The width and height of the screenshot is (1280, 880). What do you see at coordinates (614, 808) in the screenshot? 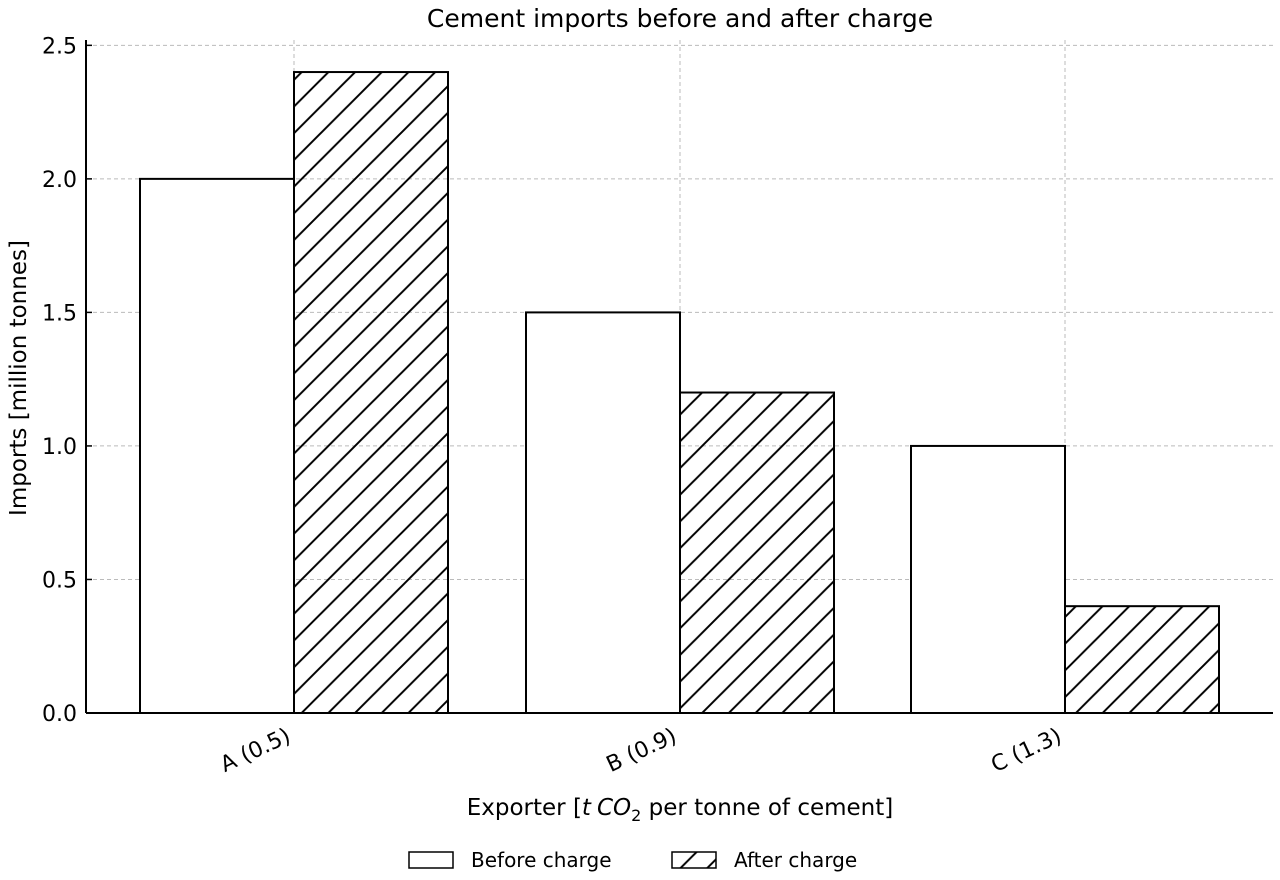
I see `x-axis-label-co: CO` at bounding box center [614, 808].